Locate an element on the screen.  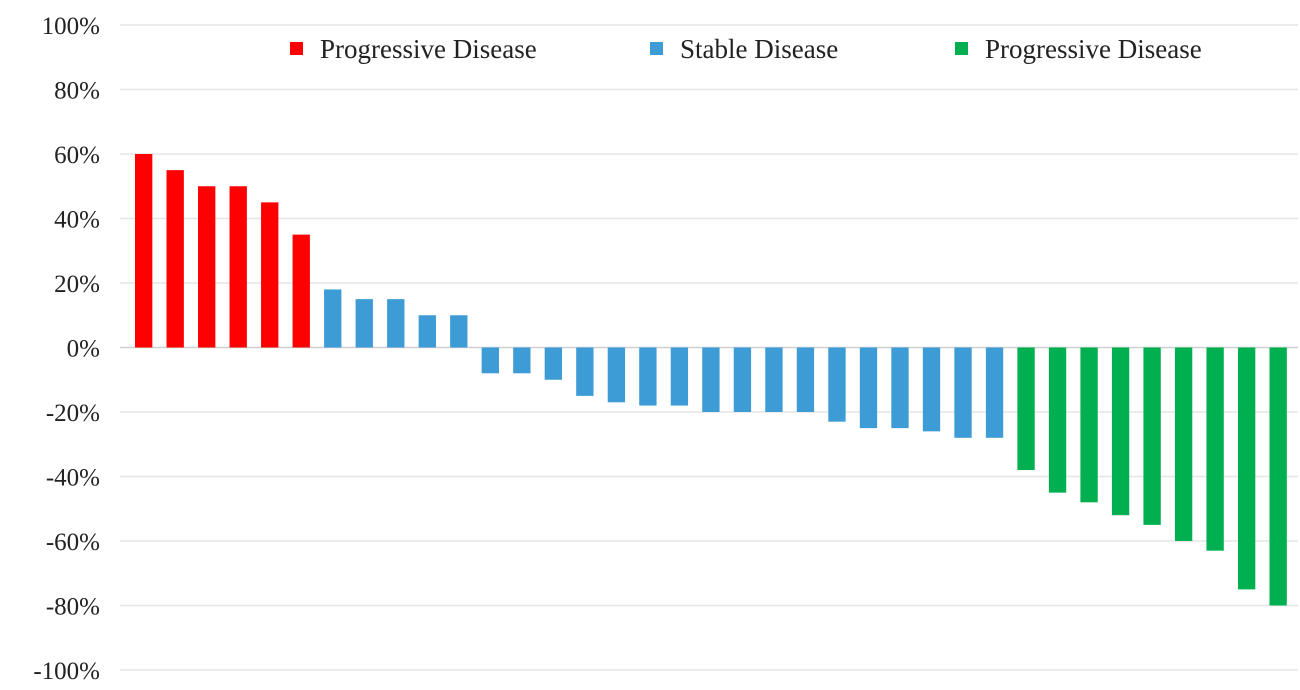
y-tick-label: -100% is located at coordinates (66, 671).